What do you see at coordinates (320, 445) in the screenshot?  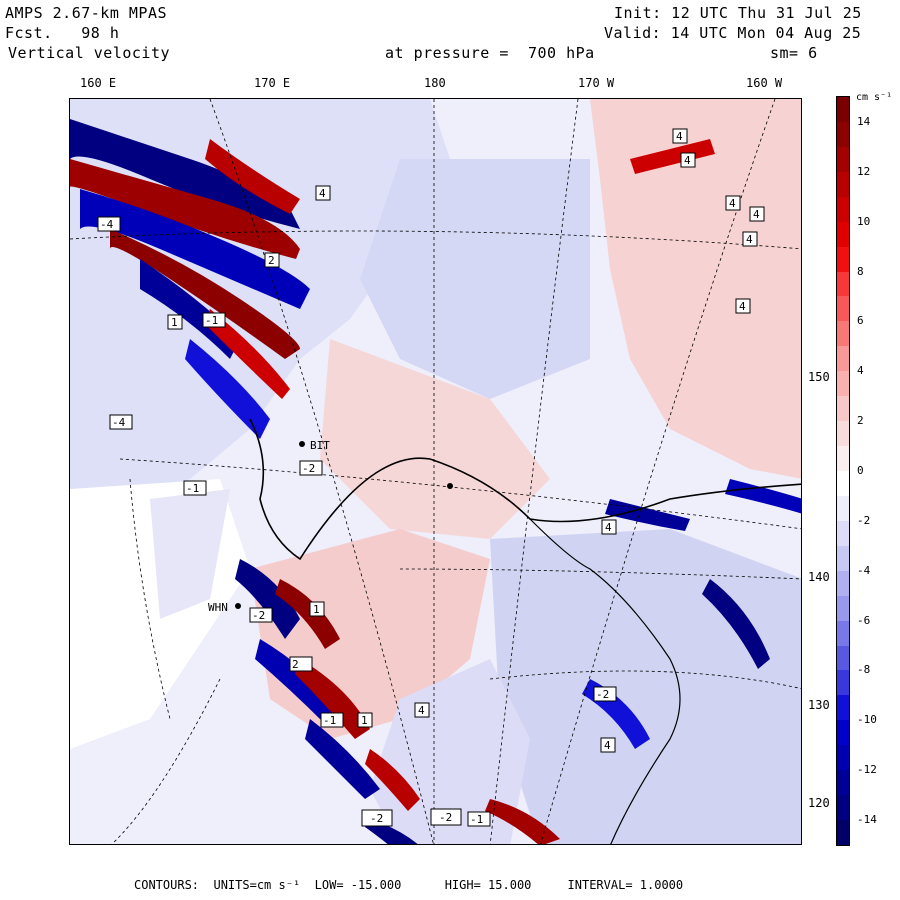 I see `station-label-bit: BIT` at bounding box center [320, 445].